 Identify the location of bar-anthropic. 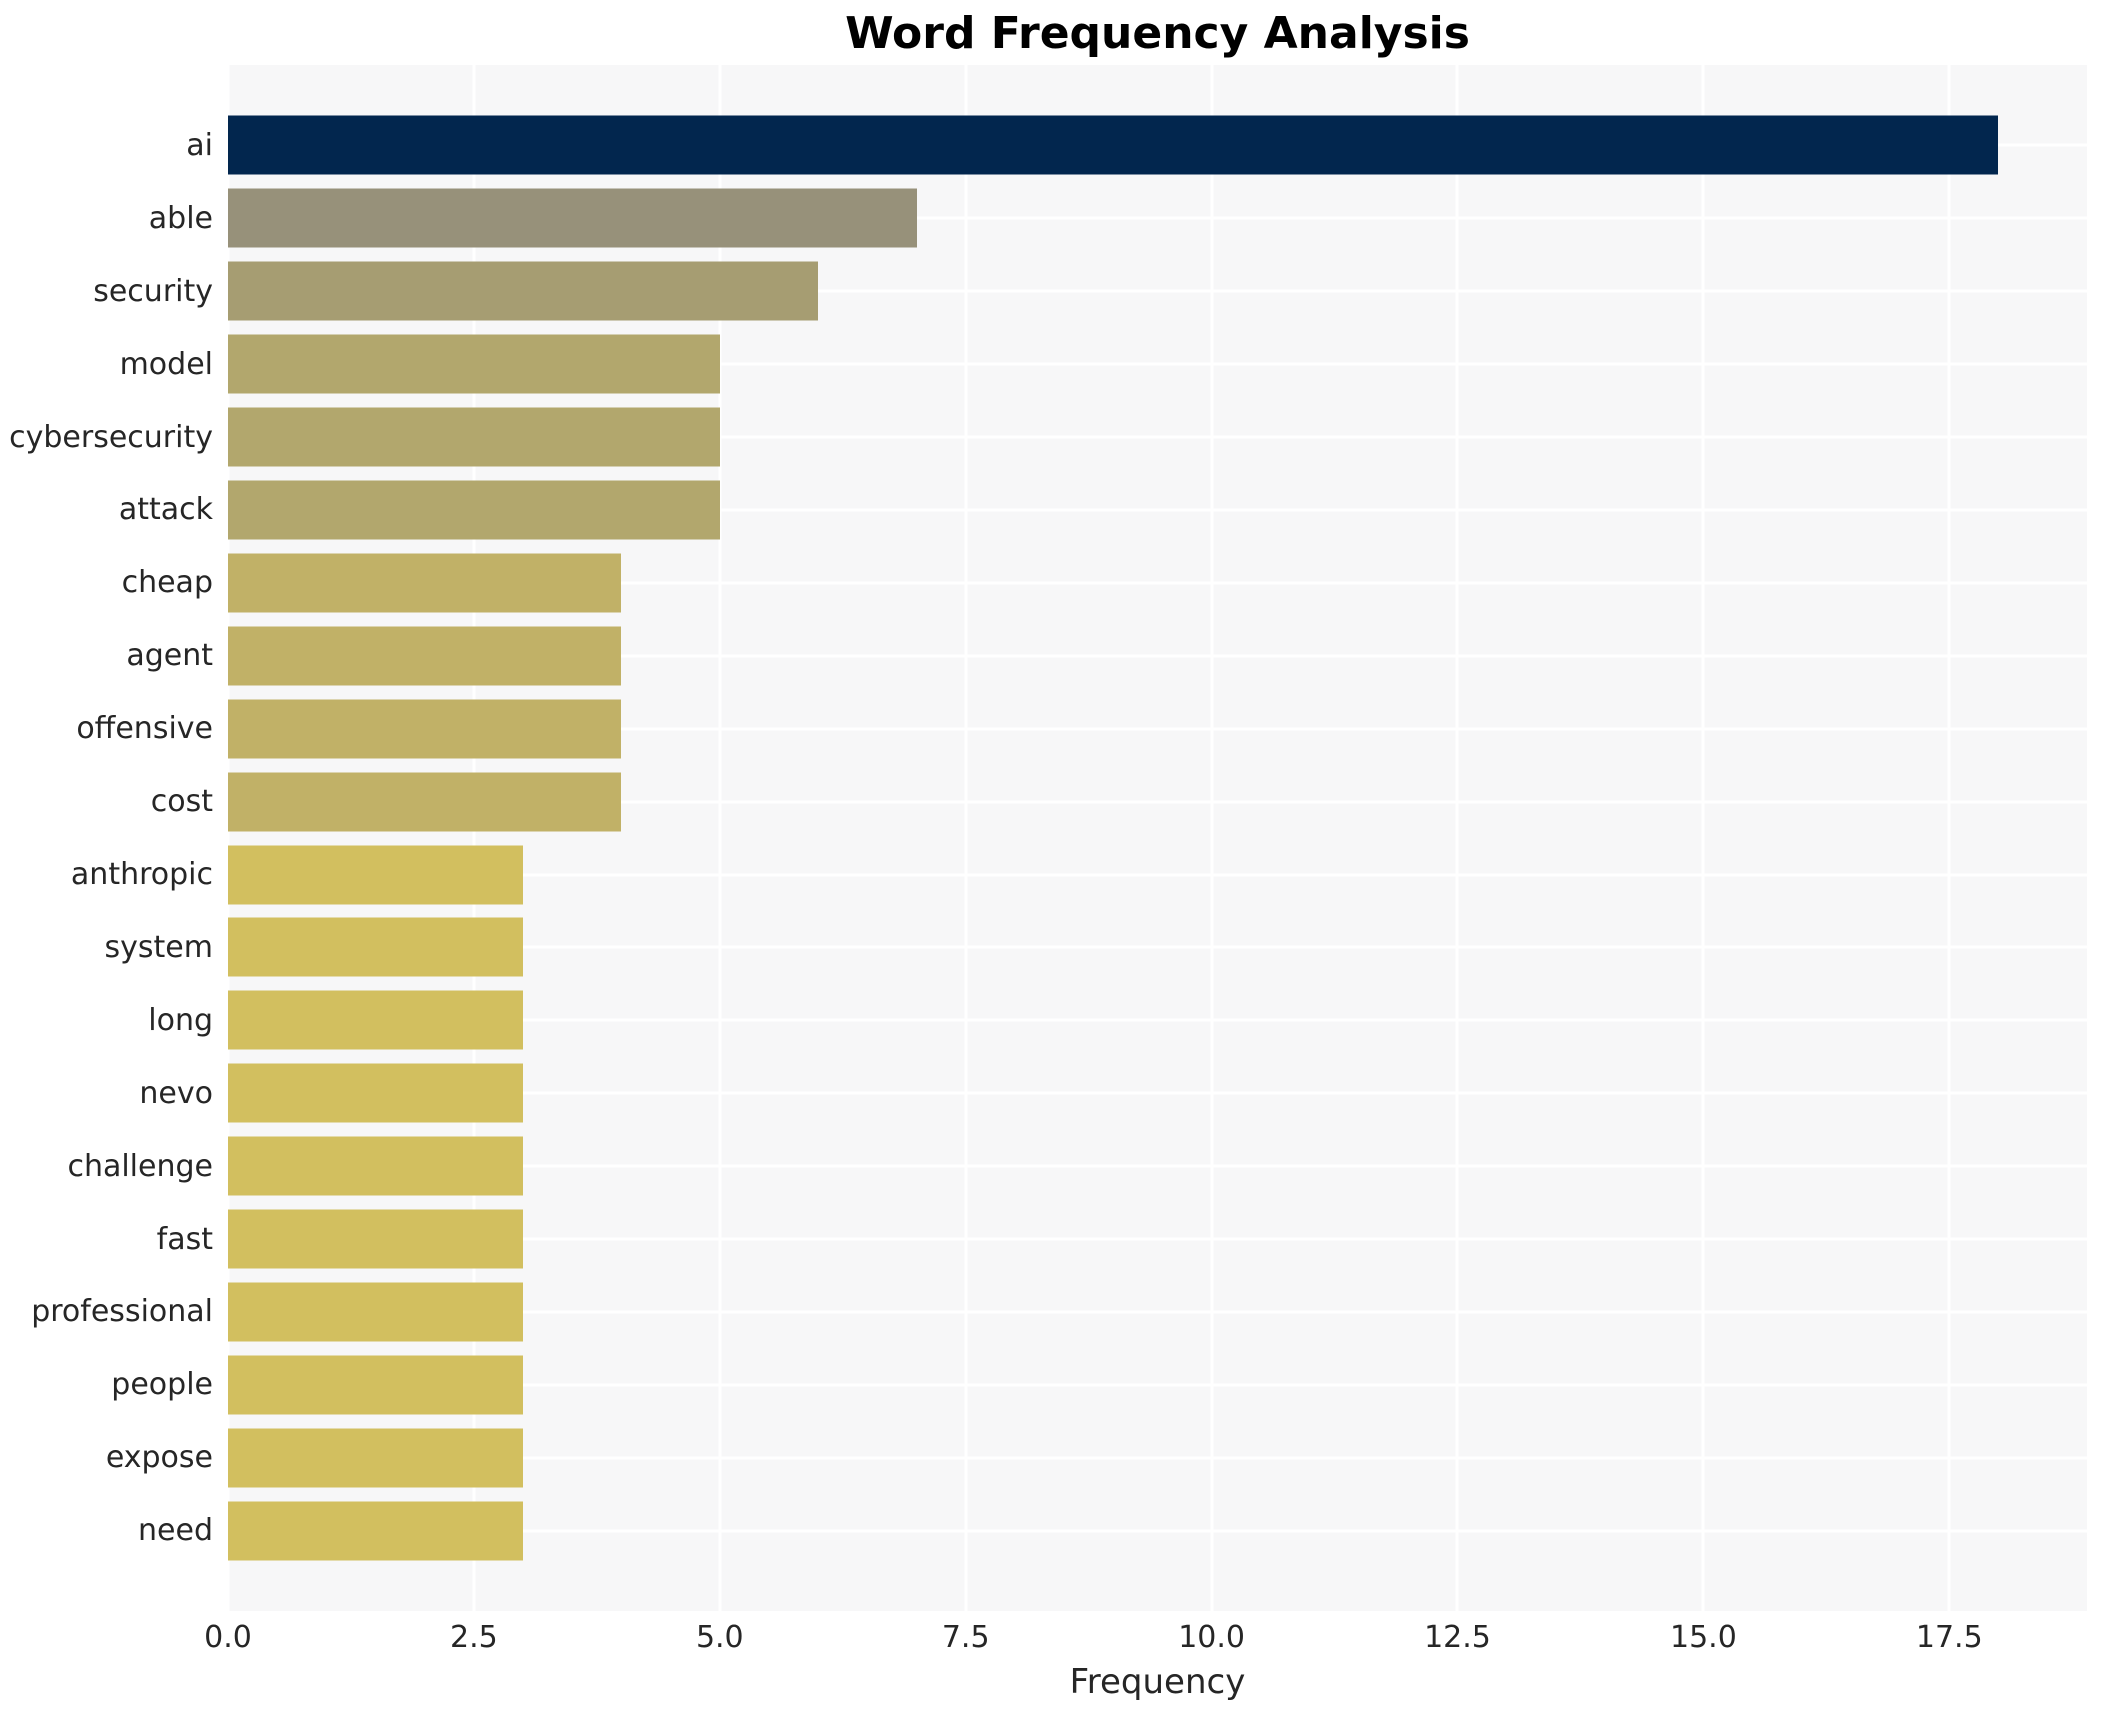
(376, 875).